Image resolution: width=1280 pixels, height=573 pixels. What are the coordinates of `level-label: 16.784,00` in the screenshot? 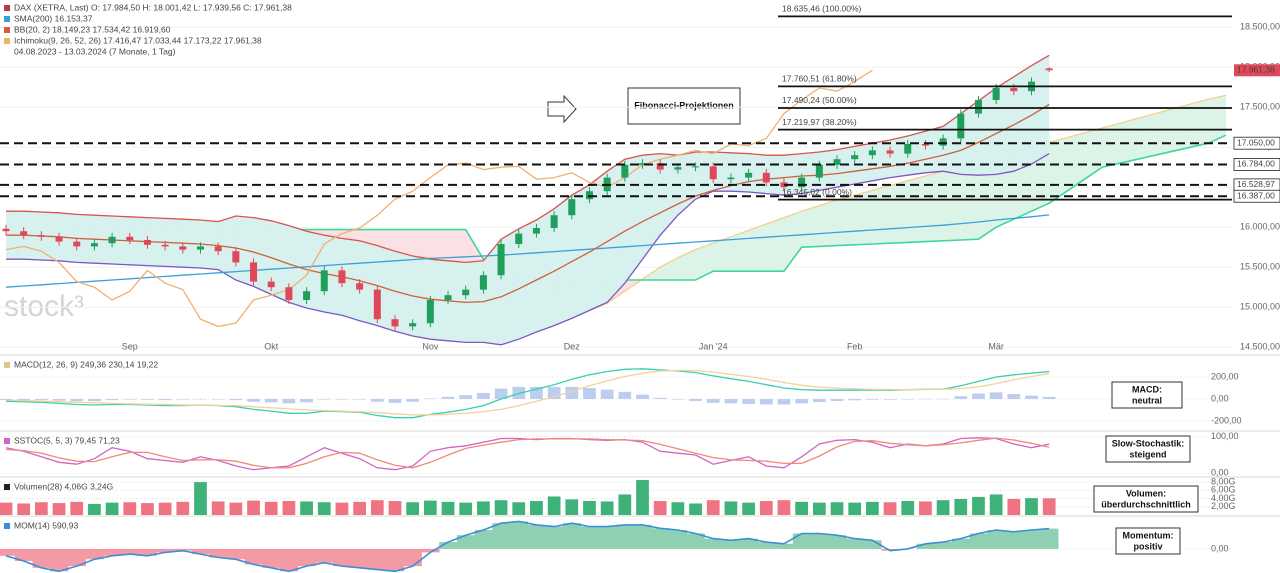 It's located at (1256, 164).